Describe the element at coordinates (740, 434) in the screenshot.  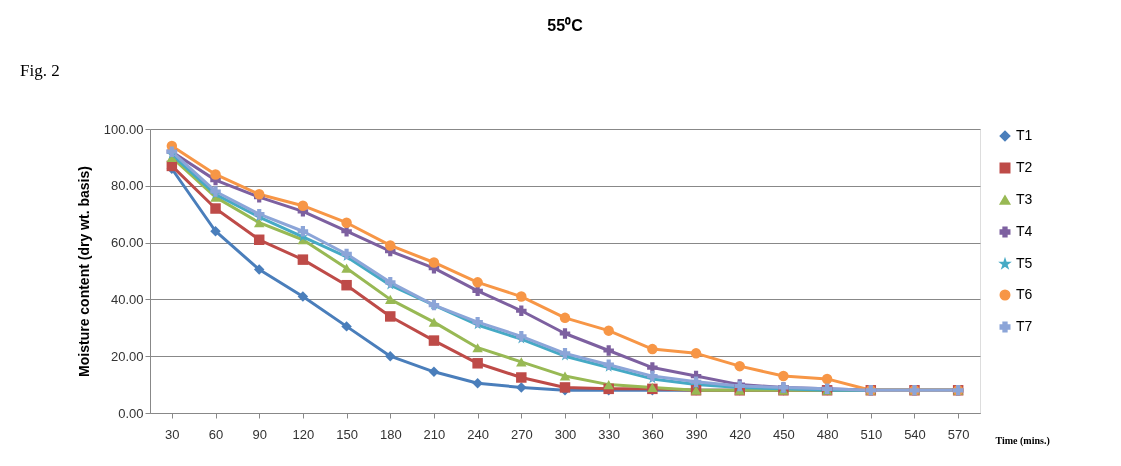
I see `x-tick-label: 420` at that location.